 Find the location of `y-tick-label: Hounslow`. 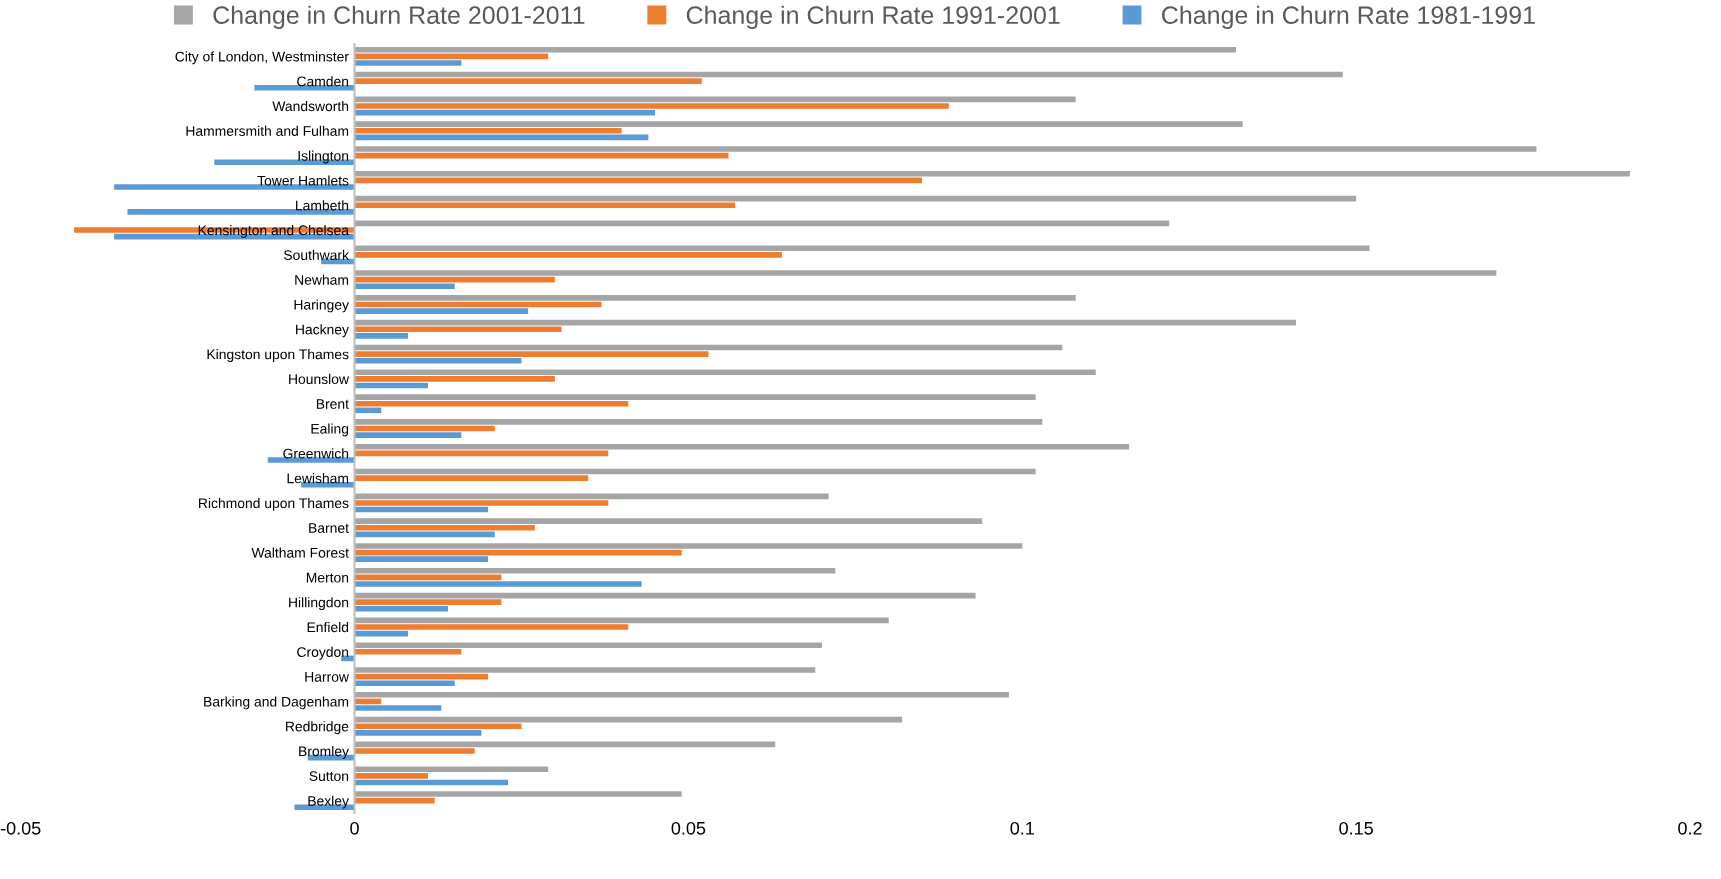

y-tick-label: Hounslow is located at coordinates (319, 379).